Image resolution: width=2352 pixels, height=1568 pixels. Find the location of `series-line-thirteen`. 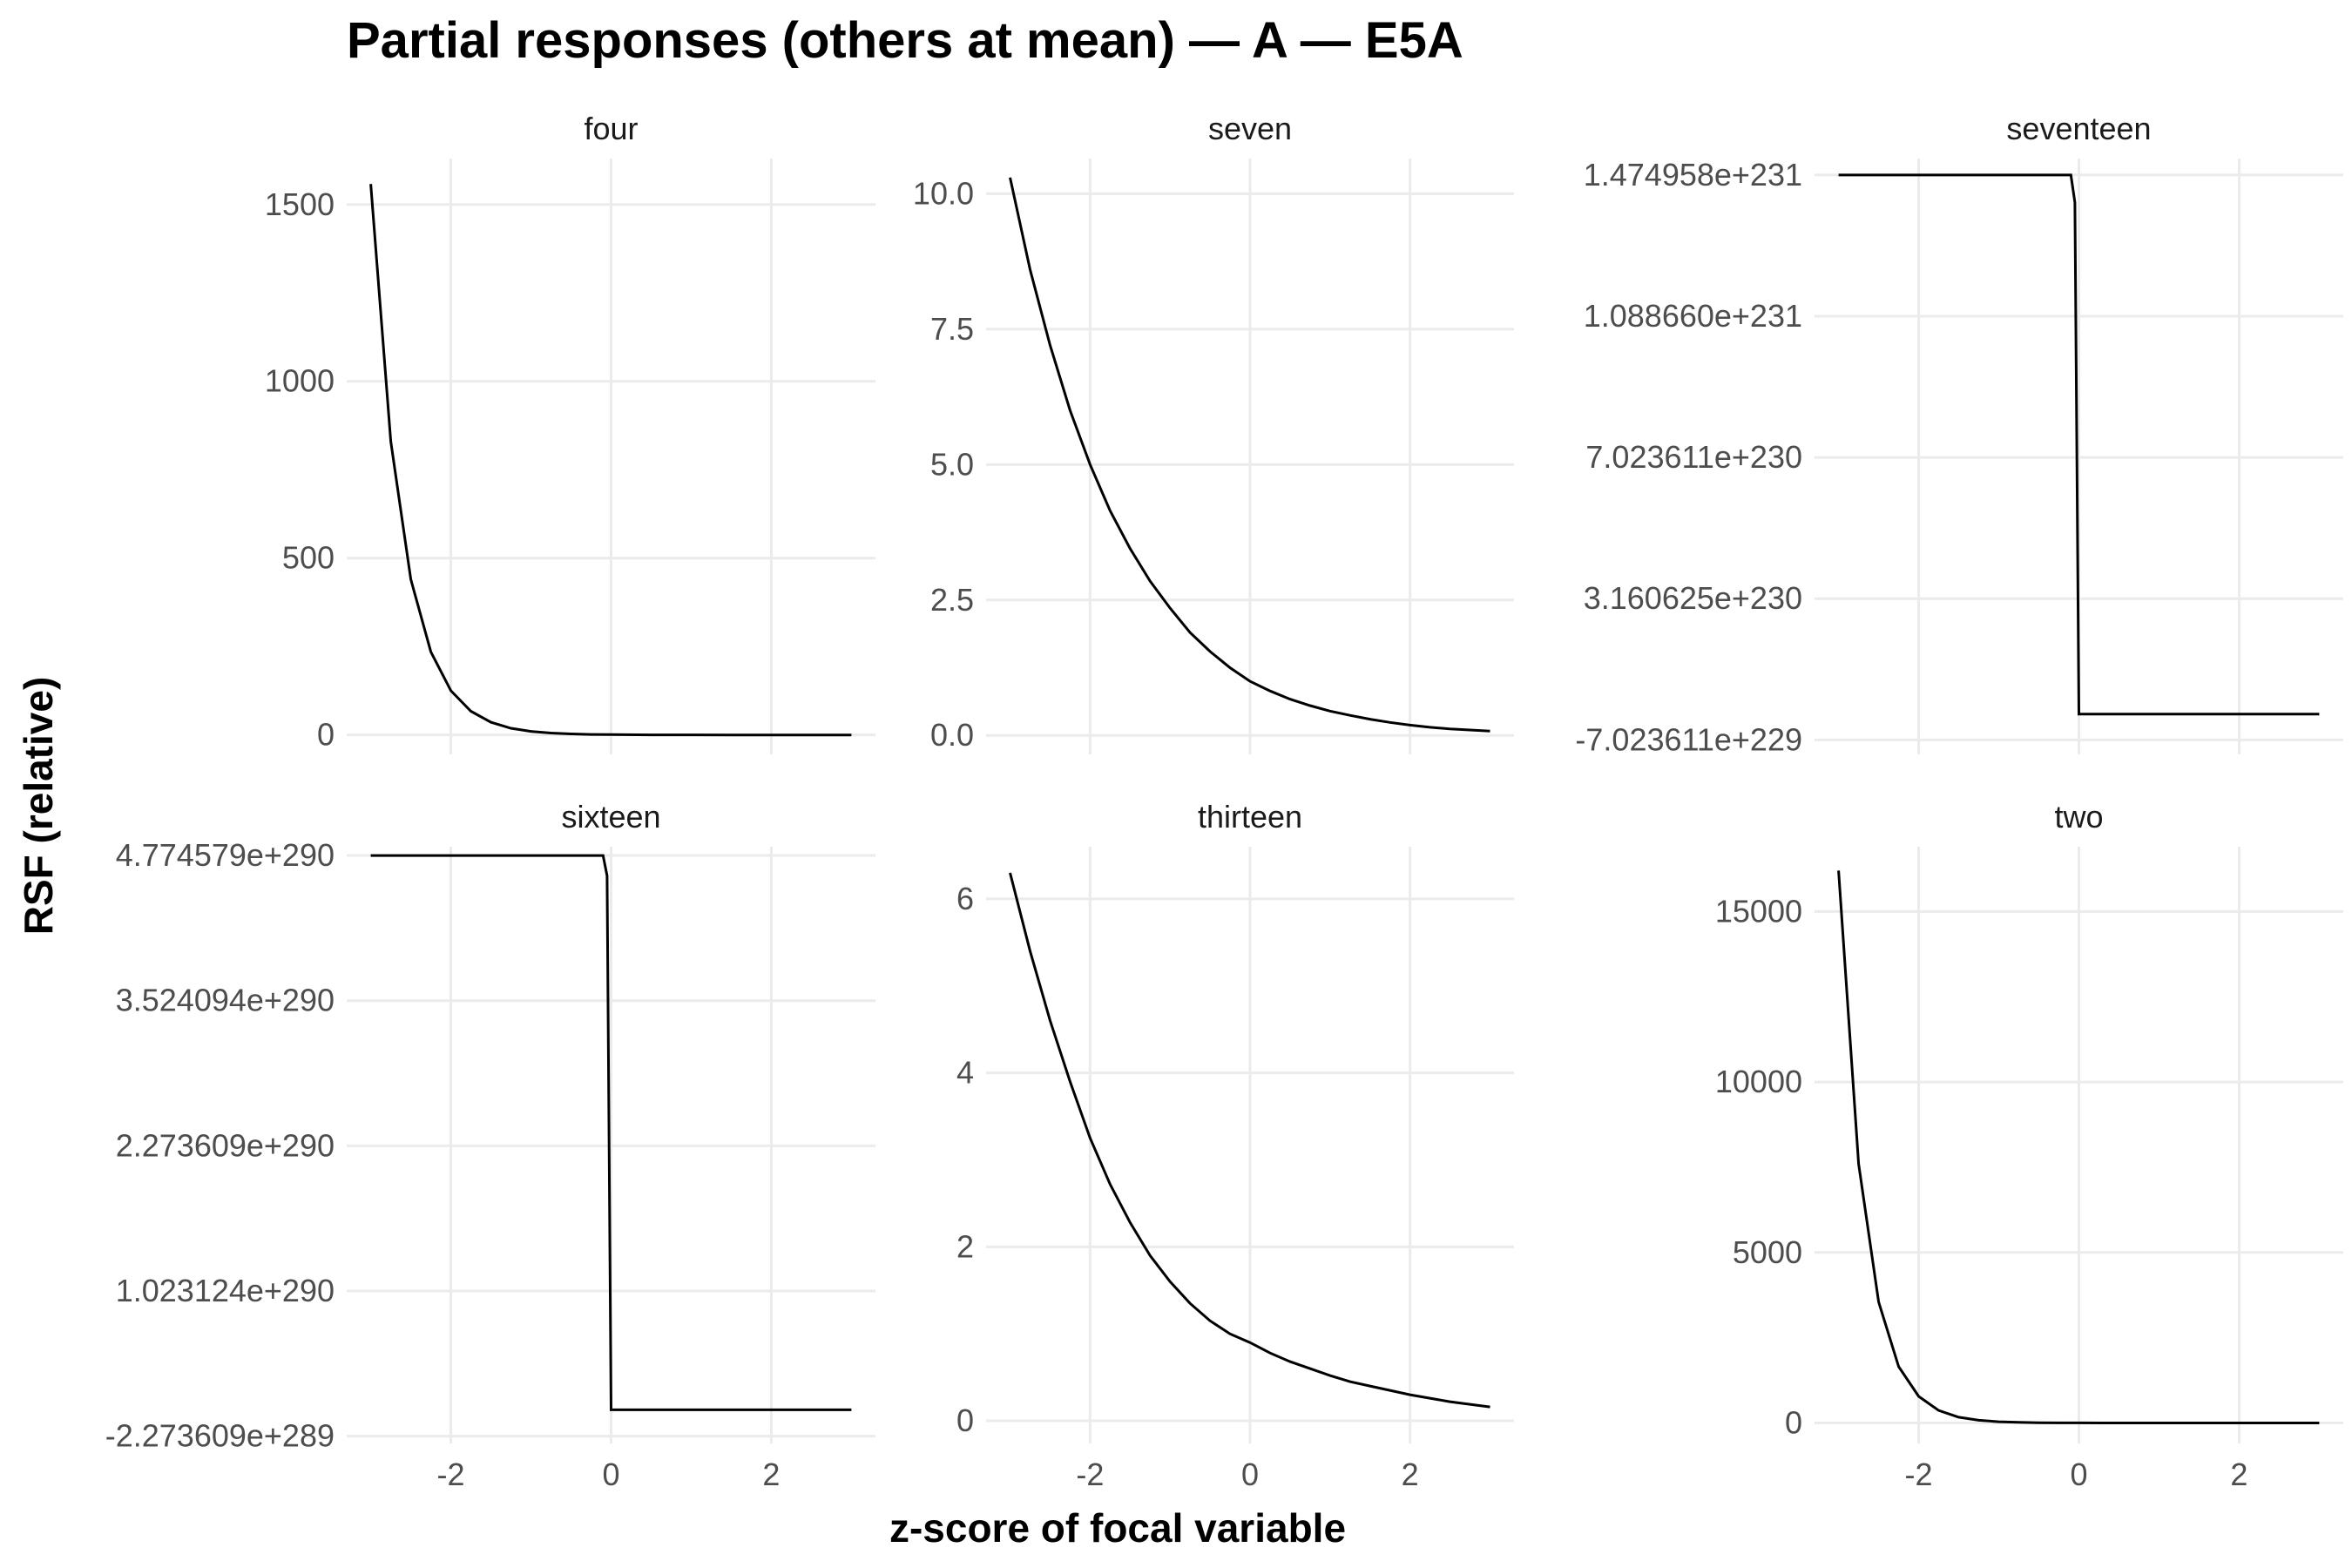

series-line-thirteen is located at coordinates (1250, 1140).